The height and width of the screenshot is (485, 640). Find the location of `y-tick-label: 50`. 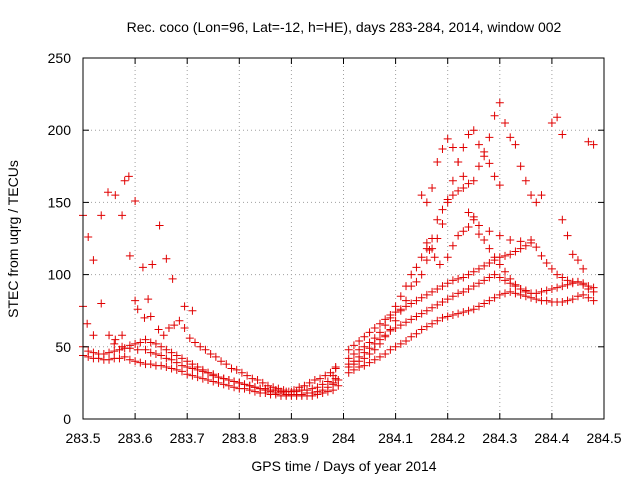

y-tick-label: 50 is located at coordinates (63, 347).